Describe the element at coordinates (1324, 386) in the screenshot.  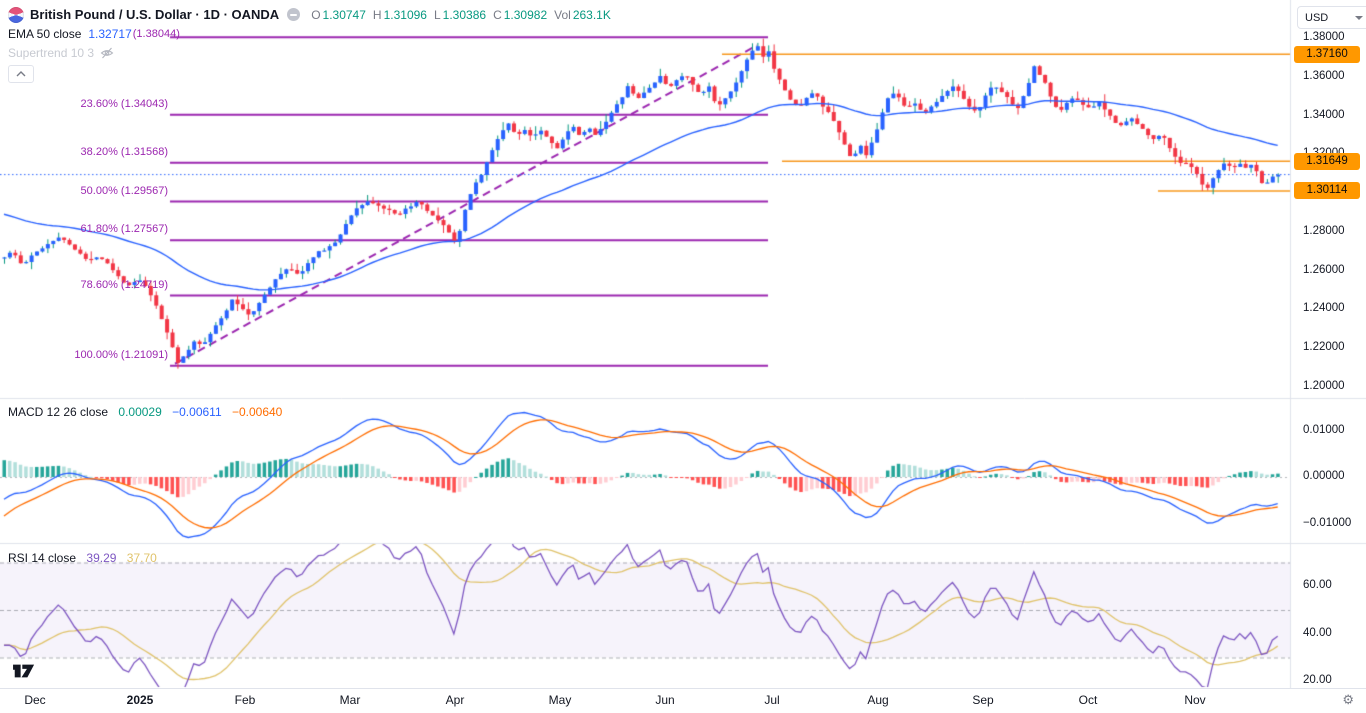
I see `price-tick-label: 1.20000` at that location.